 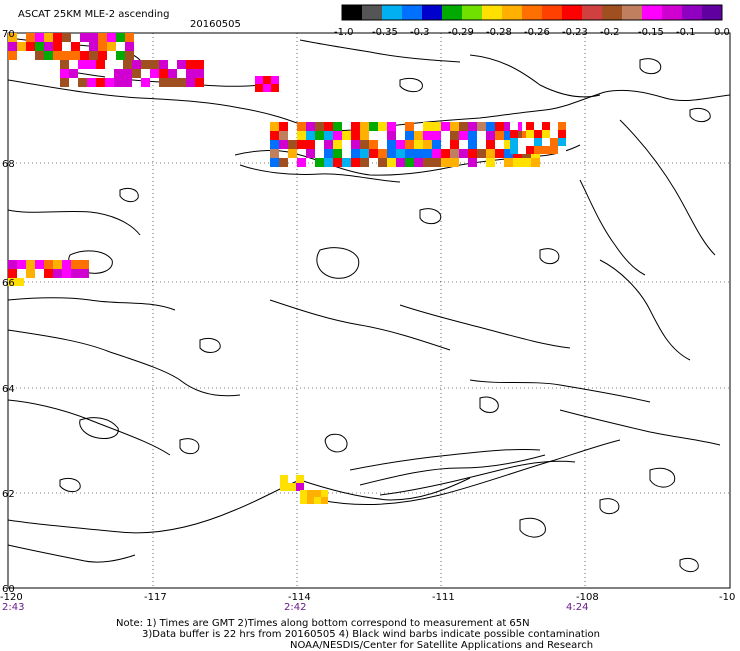 I want to click on colorbar-label: -0.23, so click(x=575, y=32).